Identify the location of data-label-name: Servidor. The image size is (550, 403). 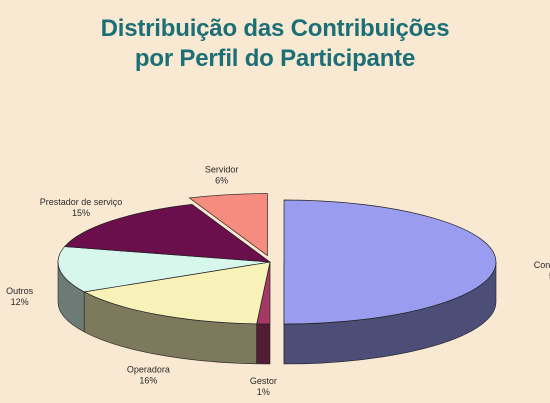
(222, 170).